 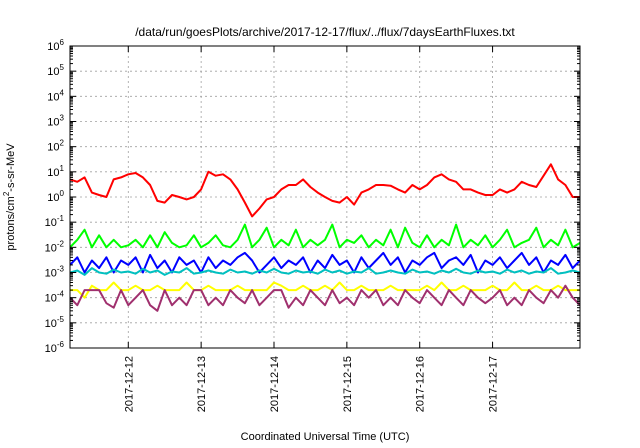 I want to click on y-tick-exp: -2, so click(x=61, y=243).